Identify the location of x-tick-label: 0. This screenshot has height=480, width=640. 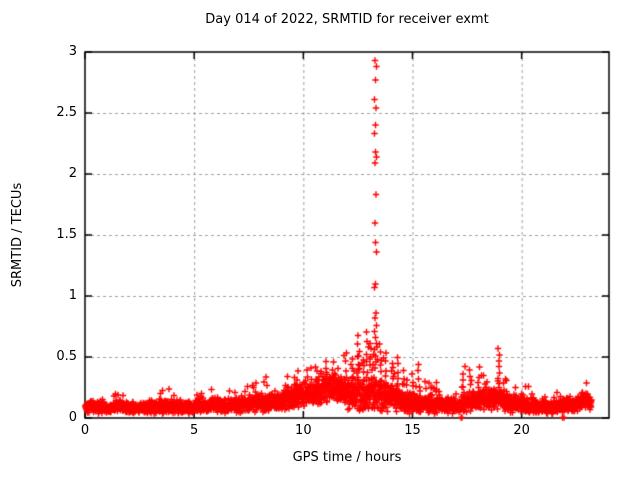
(85, 430).